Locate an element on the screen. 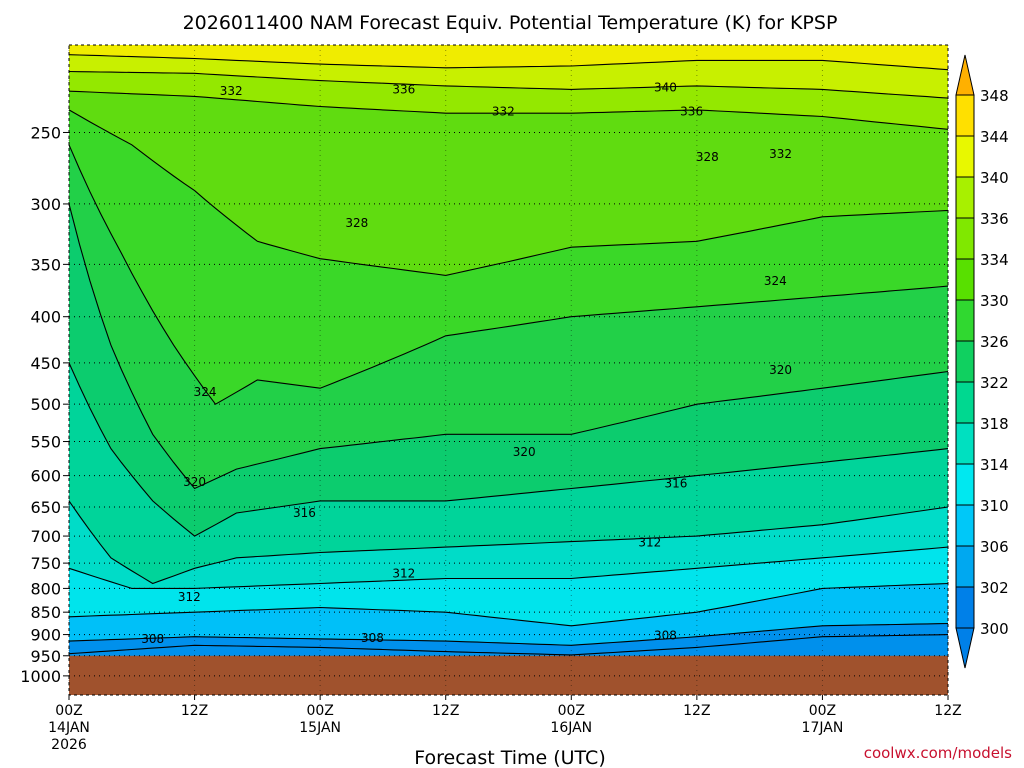  y-tick-label: 700 is located at coordinates (45, 536).